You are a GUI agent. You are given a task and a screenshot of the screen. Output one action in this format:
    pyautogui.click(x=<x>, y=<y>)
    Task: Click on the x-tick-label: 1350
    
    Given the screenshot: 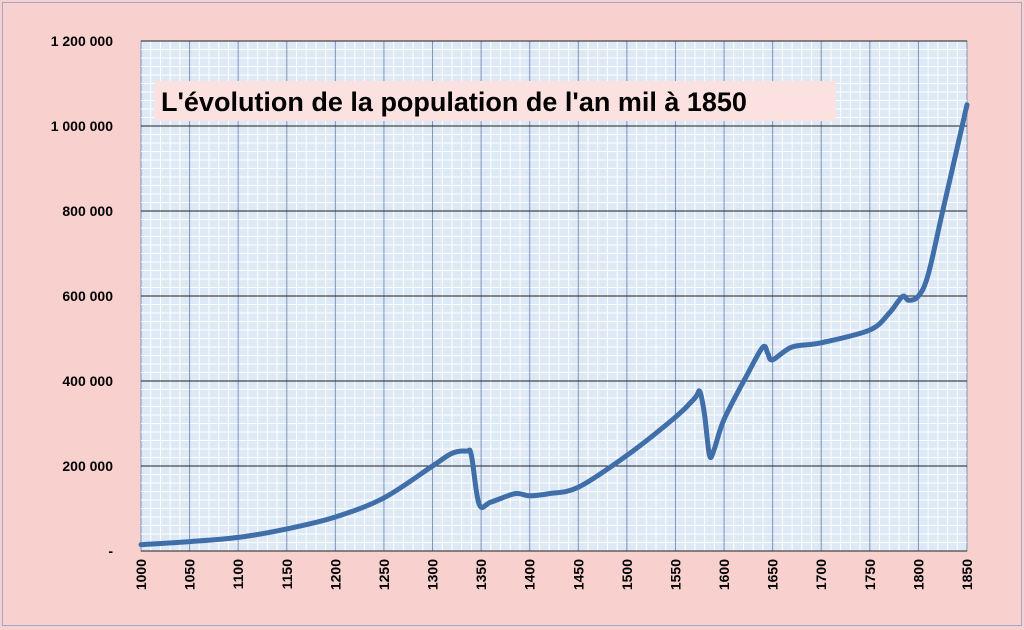 What is the action you would take?
    pyautogui.click(x=481, y=574)
    